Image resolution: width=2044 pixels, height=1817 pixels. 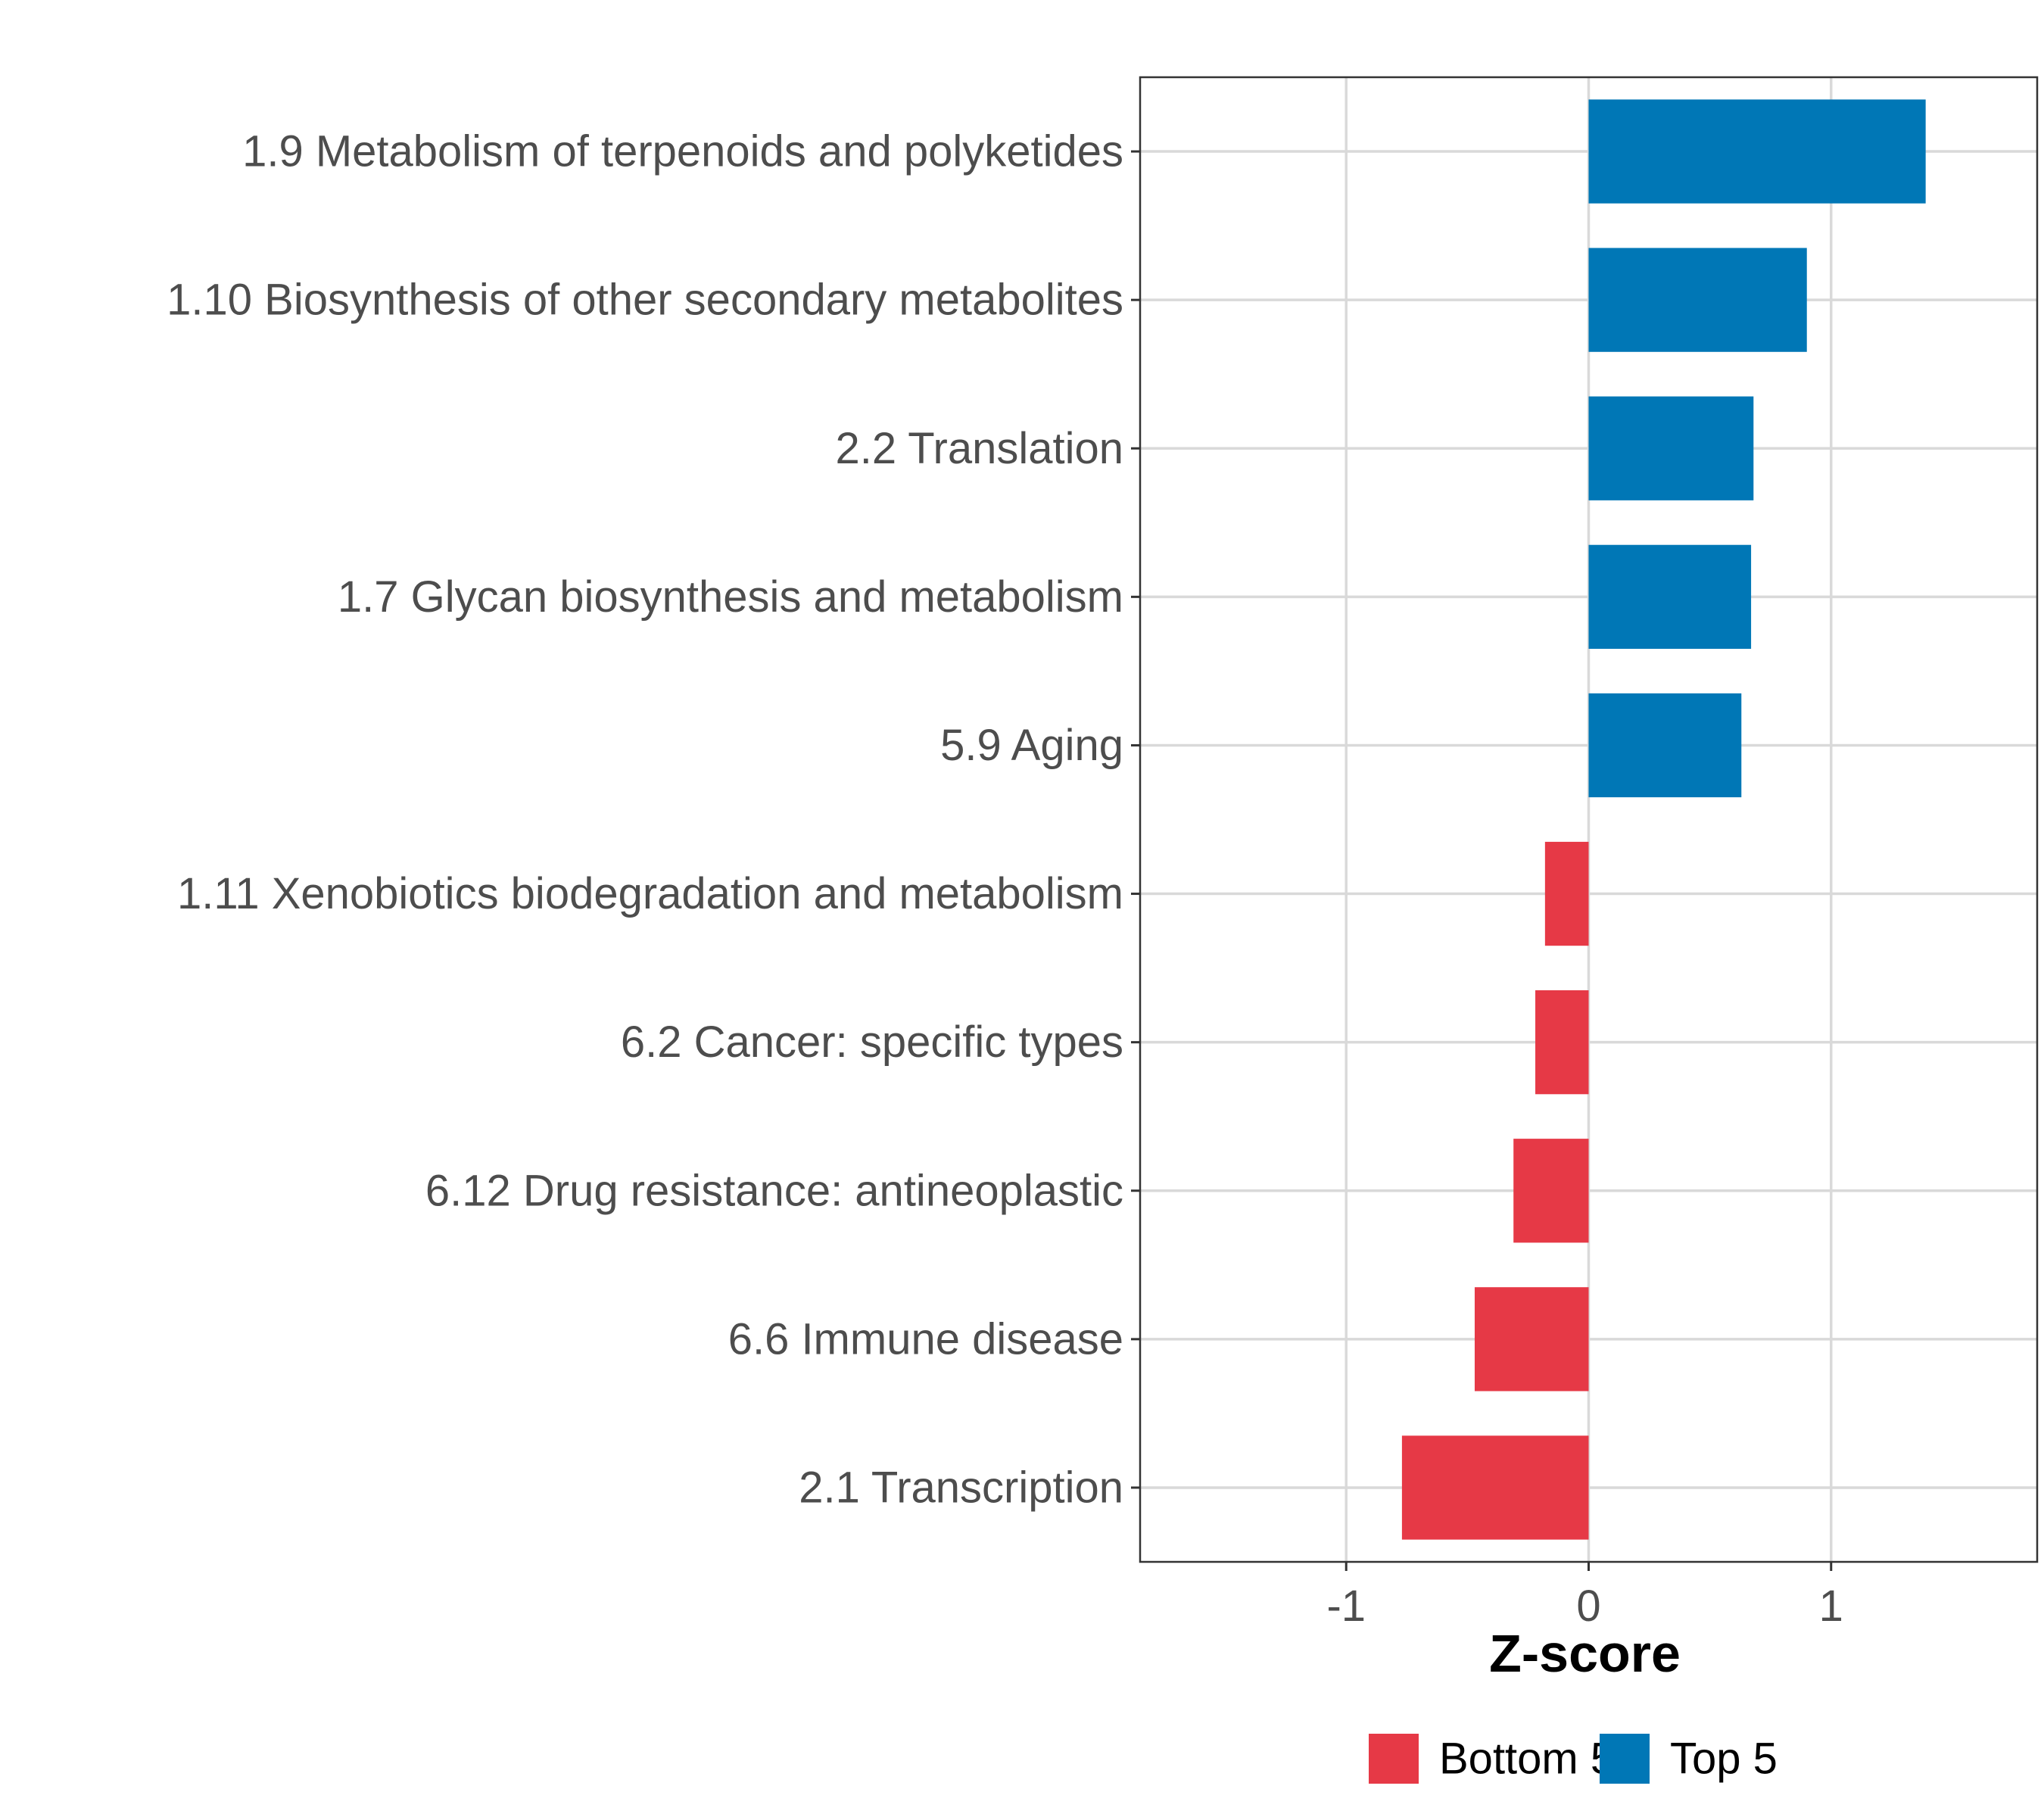 What do you see at coordinates (1588, 1606) in the screenshot?
I see `x-tick-label: 0` at bounding box center [1588, 1606].